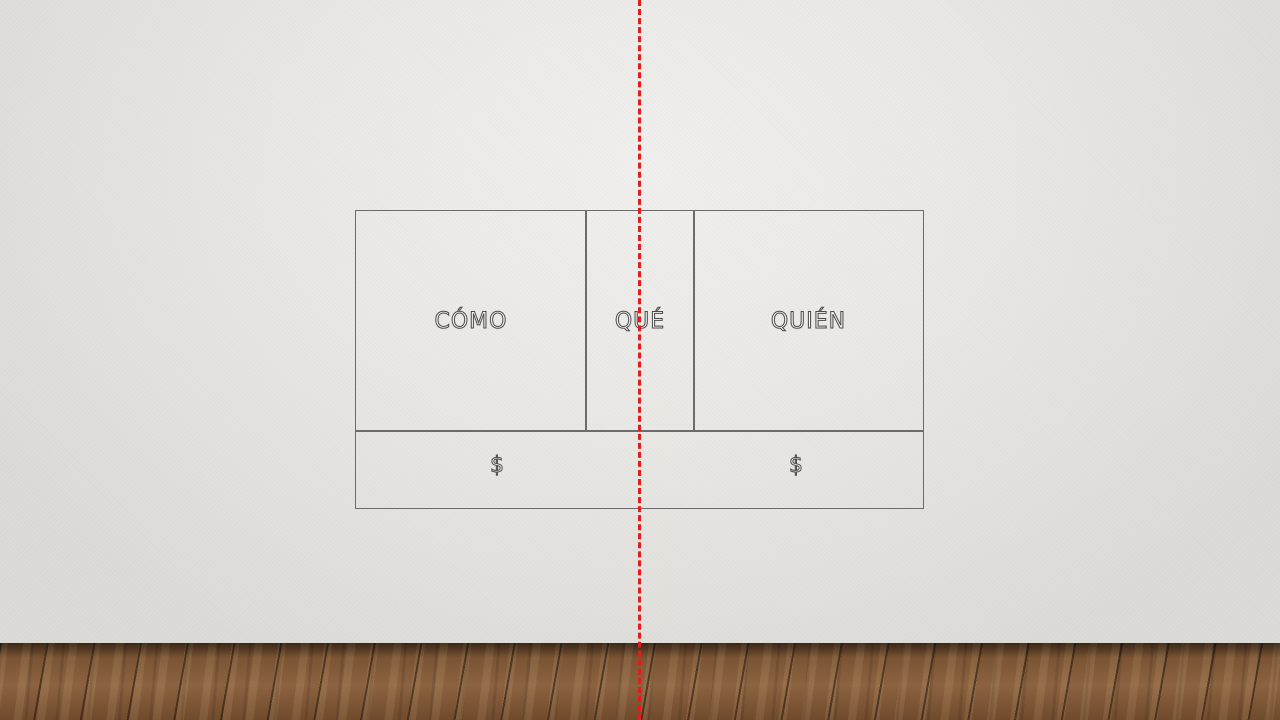 The width and height of the screenshot is (1280, 720). What do you see at coordinates (497, 466) in the screenshot?
I see `dollar-left-label: $` at bounding box center [497, 466].